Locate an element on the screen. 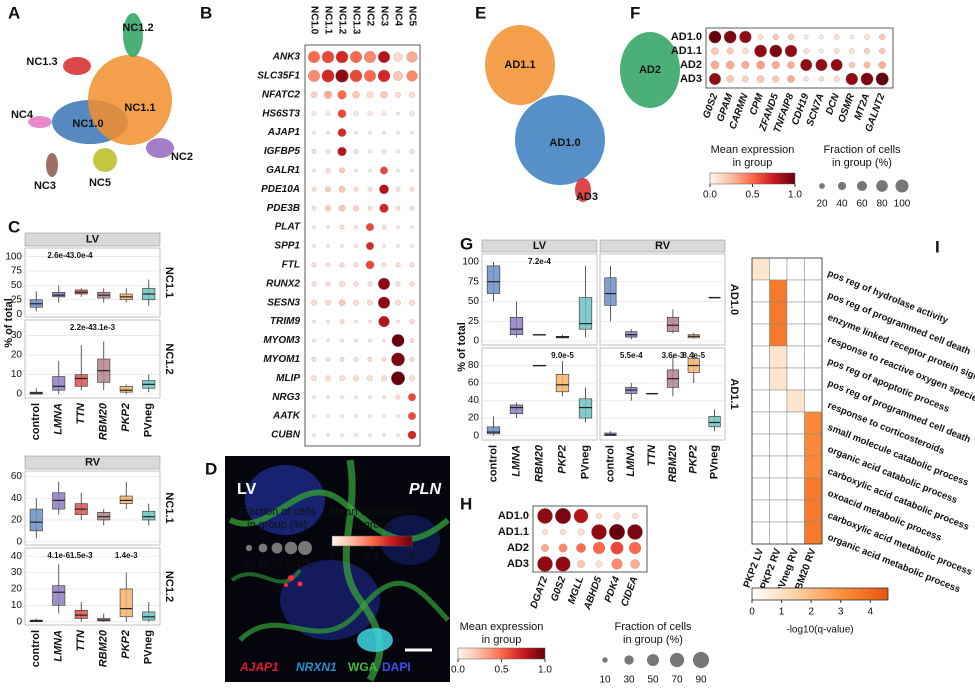  gene-label: PLN is located at coordinates (425, 489).